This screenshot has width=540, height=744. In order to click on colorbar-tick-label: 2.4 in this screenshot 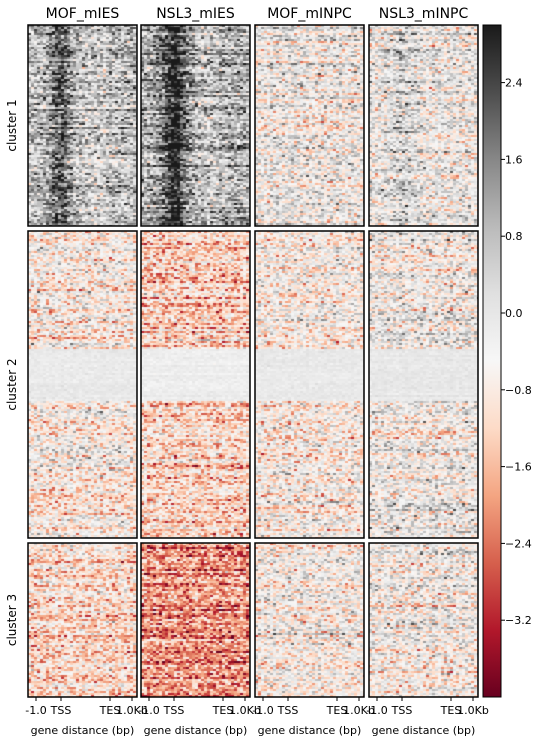, I will do `click(514, 83)`.